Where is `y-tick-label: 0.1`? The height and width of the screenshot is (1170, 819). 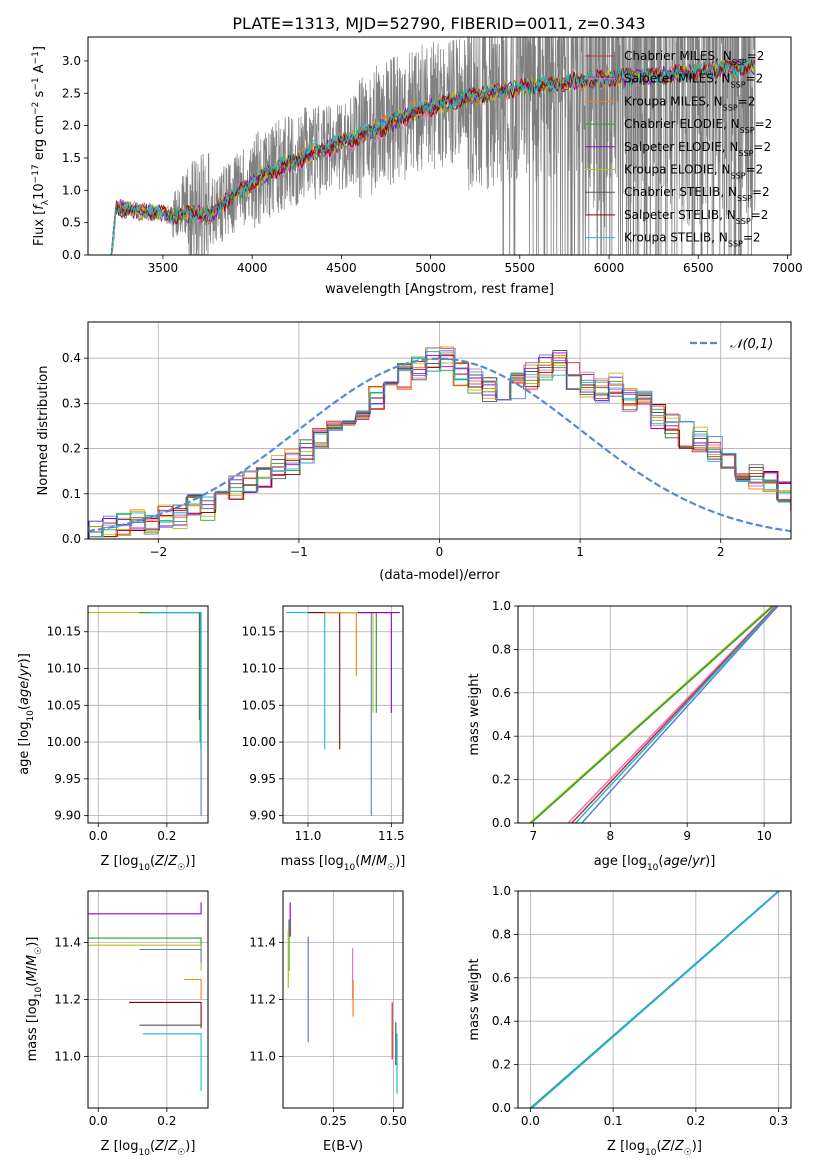
y-tick-label: 0.1 is located at coordinates (71, 494).